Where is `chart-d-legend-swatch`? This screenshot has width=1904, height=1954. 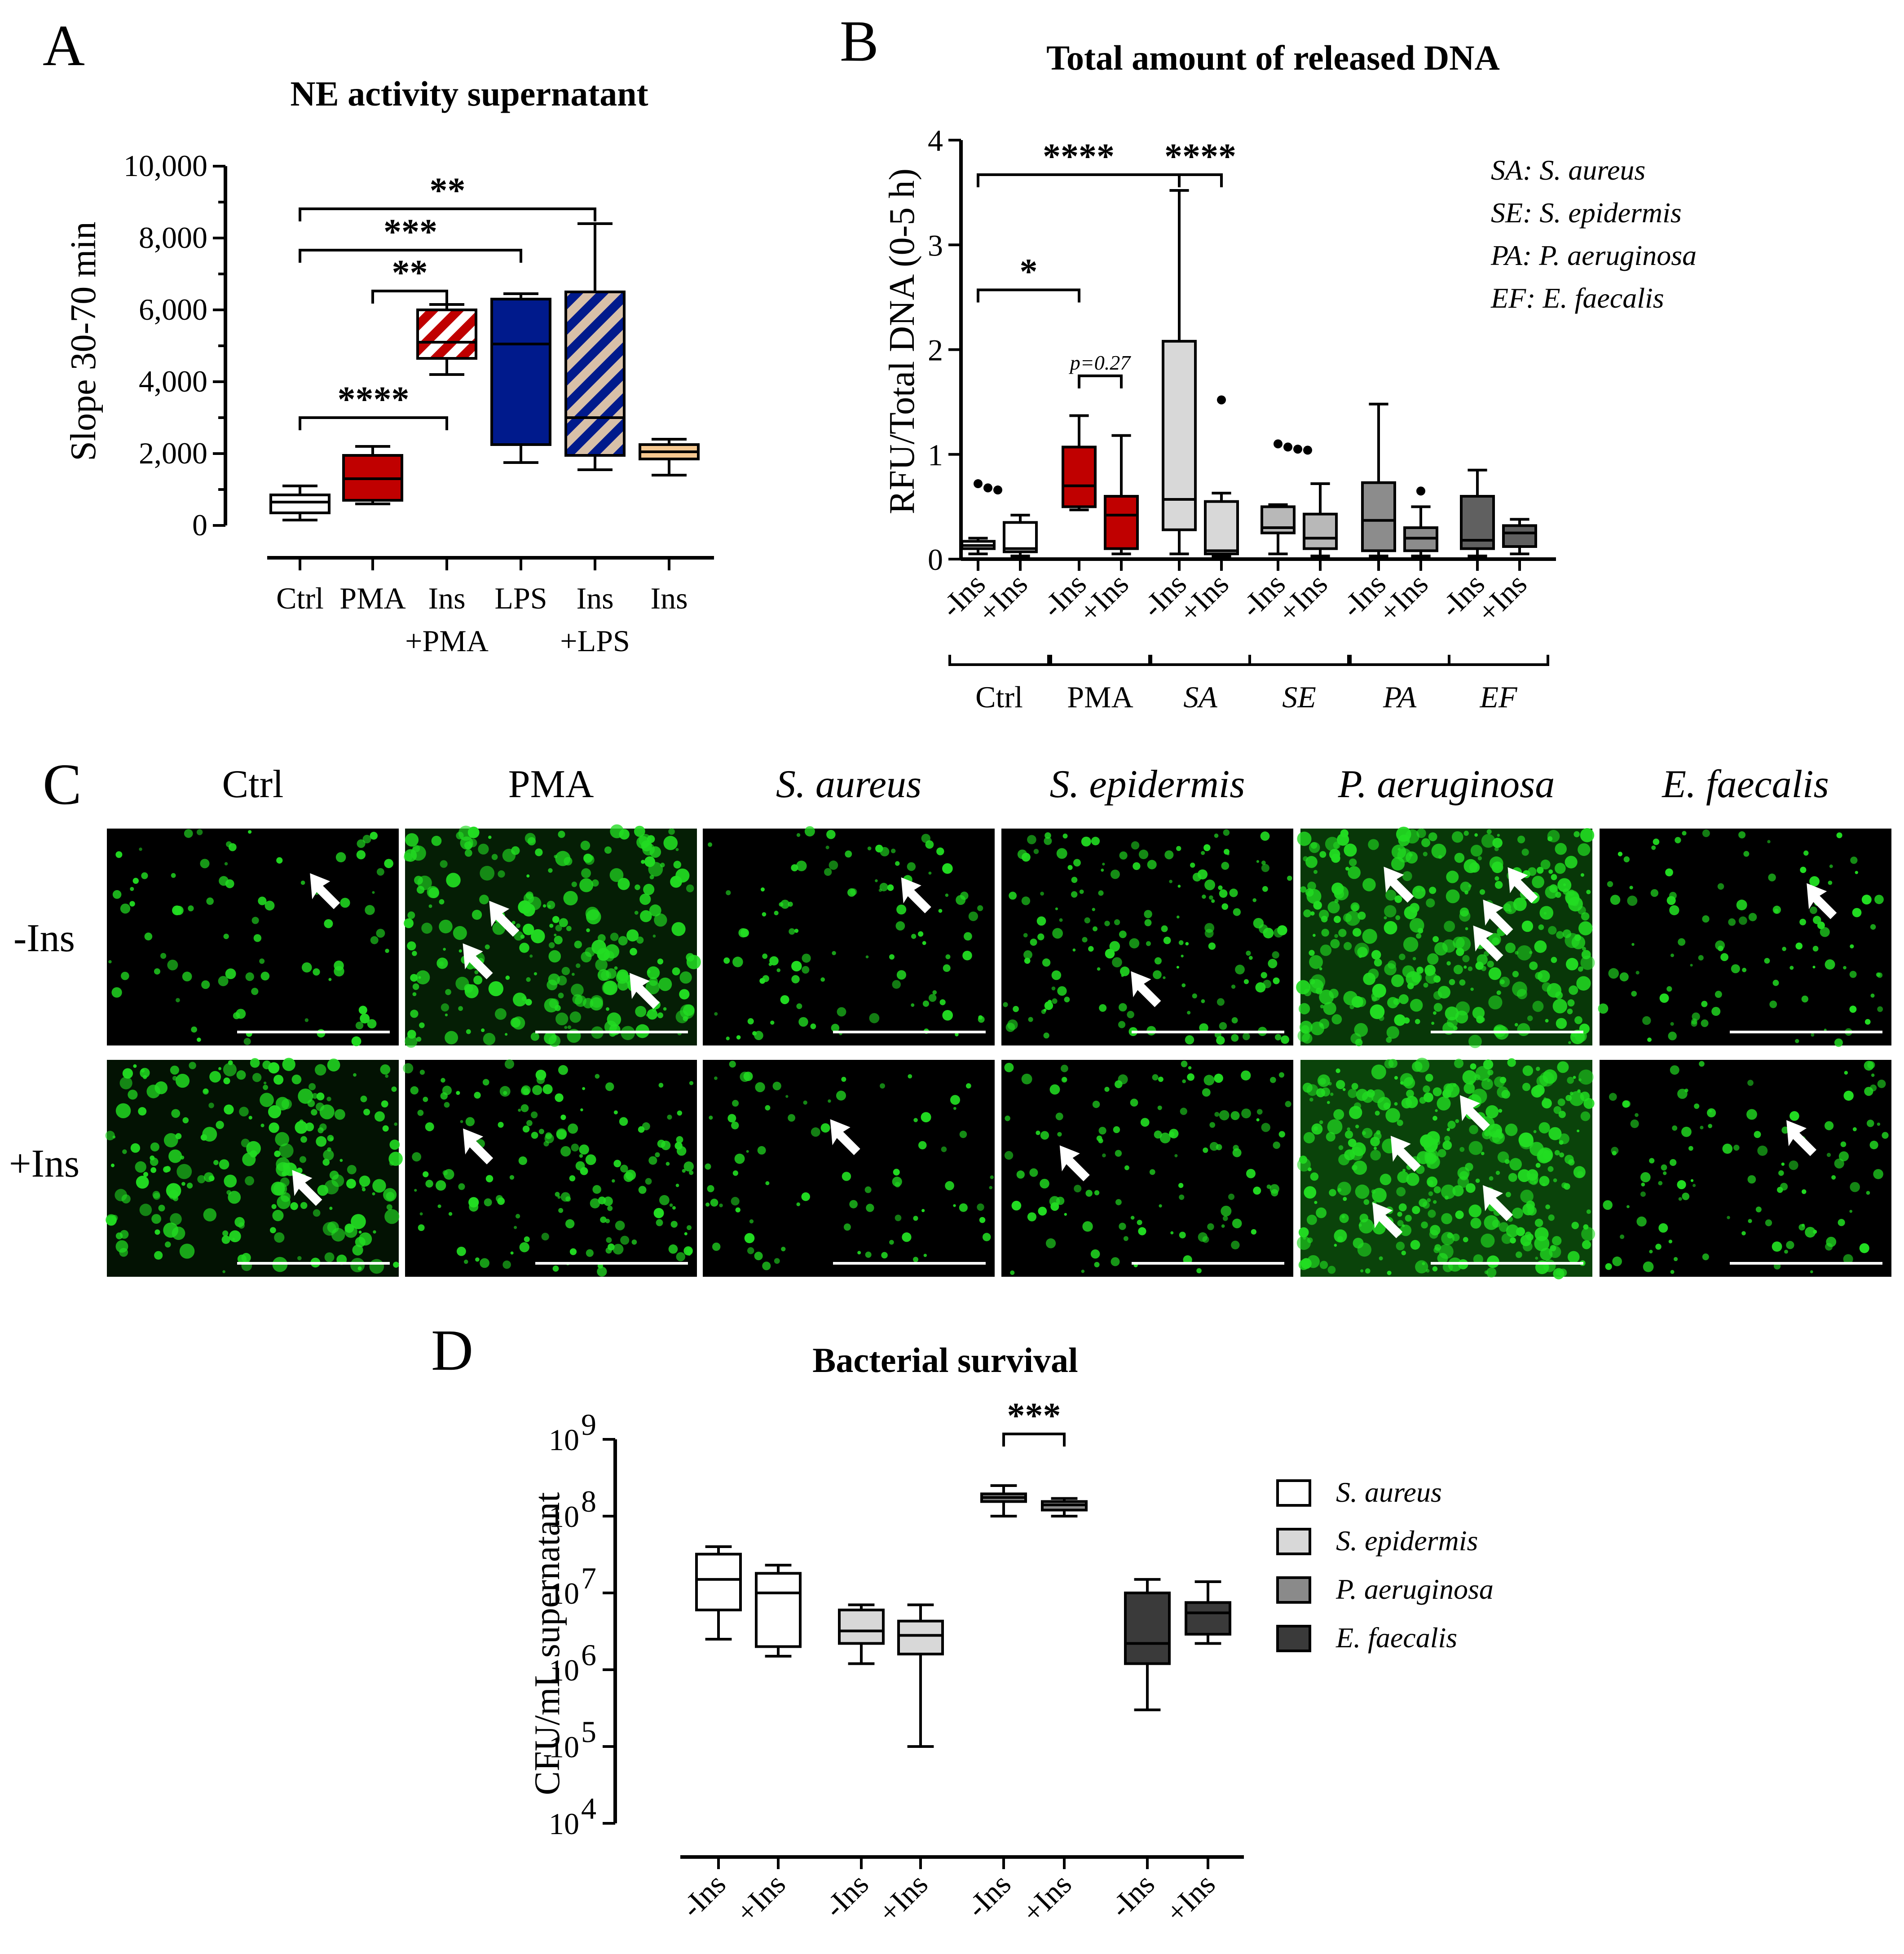
chart-d-legend-swatch is located at coordinates (1293, 1590).